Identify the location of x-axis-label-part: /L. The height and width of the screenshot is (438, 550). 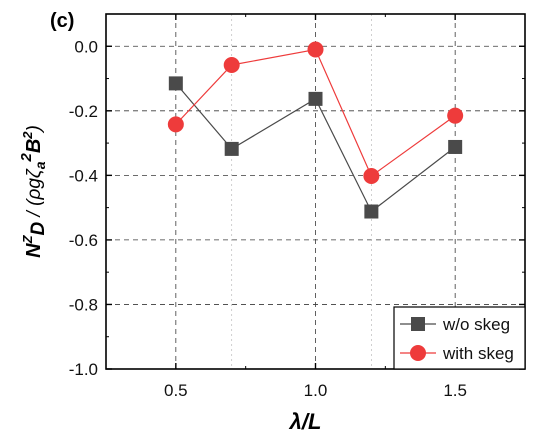
(311, 421).